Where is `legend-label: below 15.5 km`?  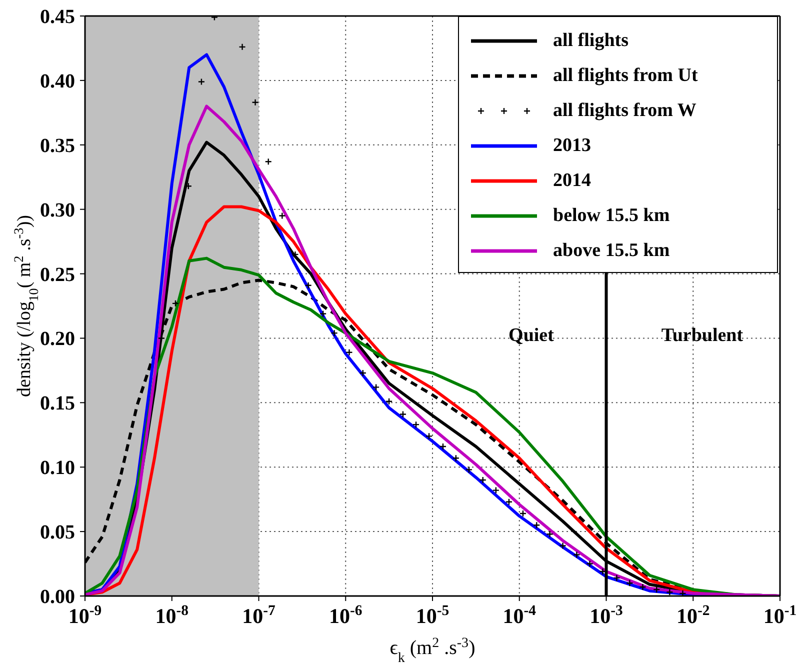
legend-label: below 15.5 km is located at coordinates (611, 215).